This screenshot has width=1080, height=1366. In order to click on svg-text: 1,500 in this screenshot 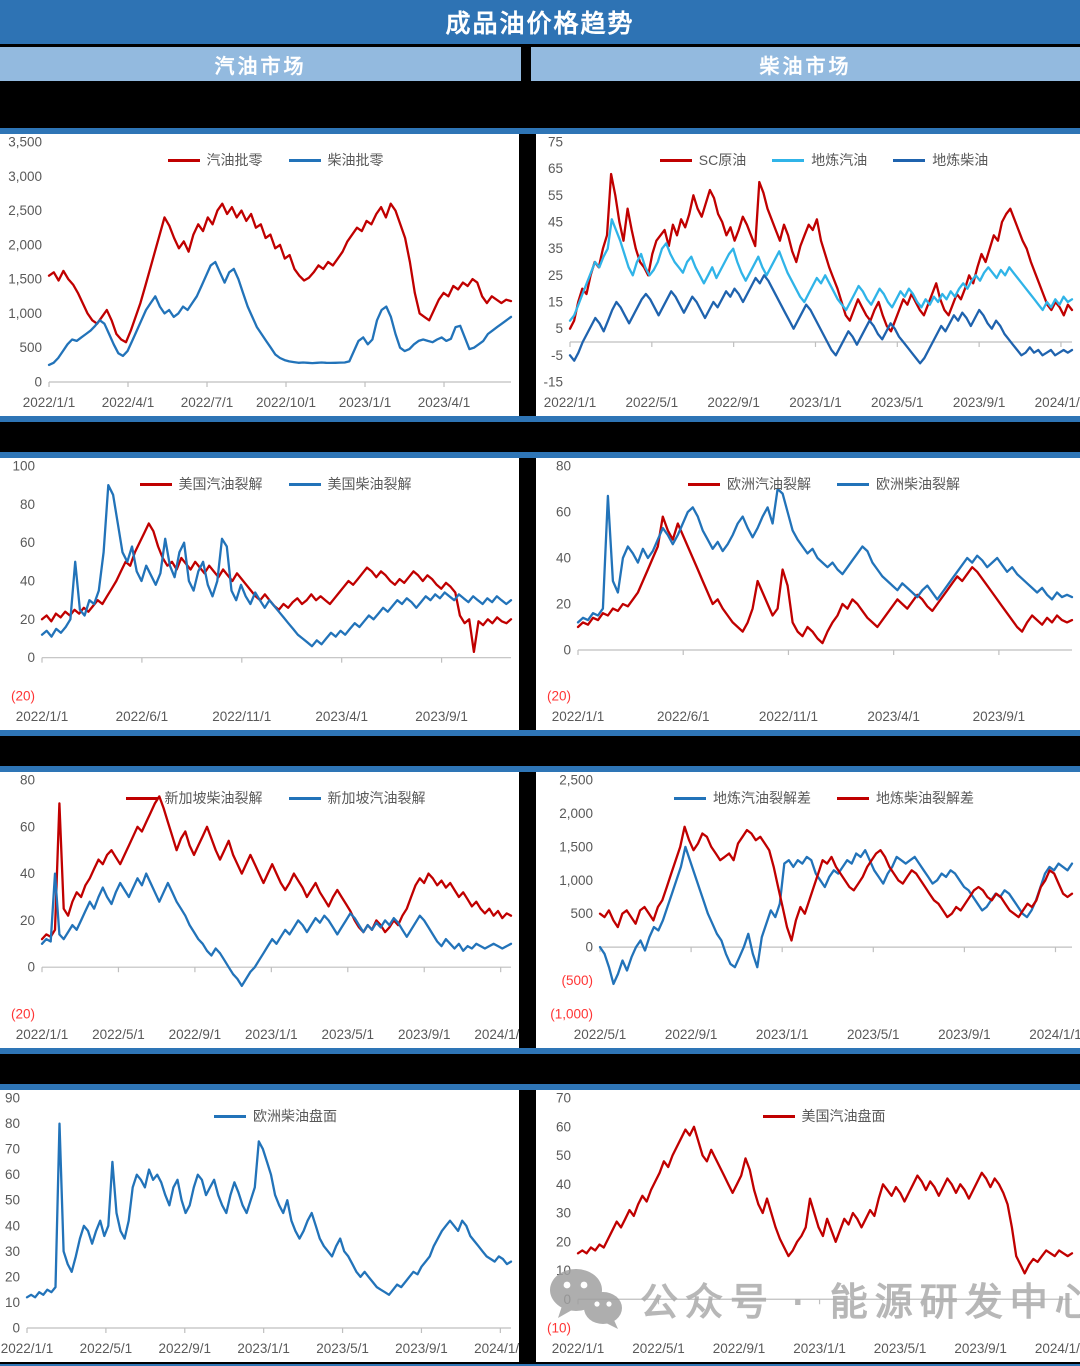, I will do `click(25, 279)`.